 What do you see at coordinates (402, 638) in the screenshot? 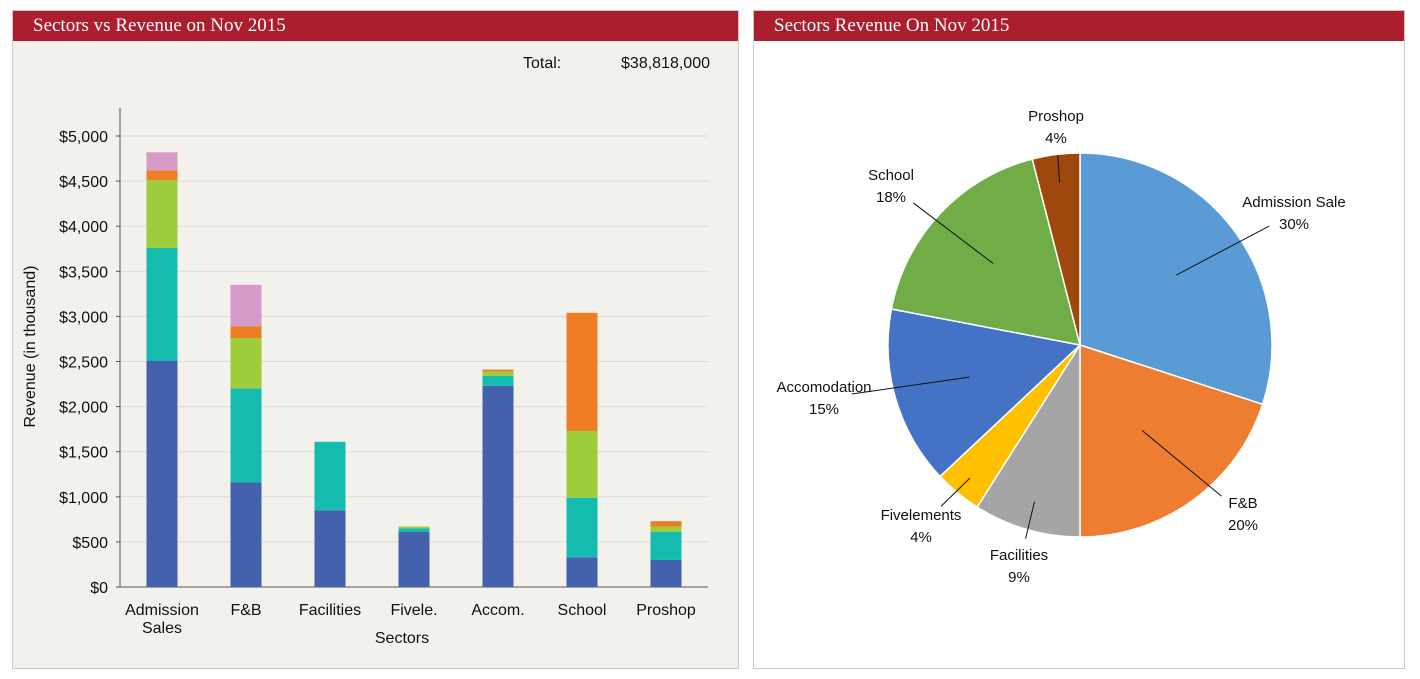
I see `x-axis-title: Sectors` at bounding box center [402, 638].